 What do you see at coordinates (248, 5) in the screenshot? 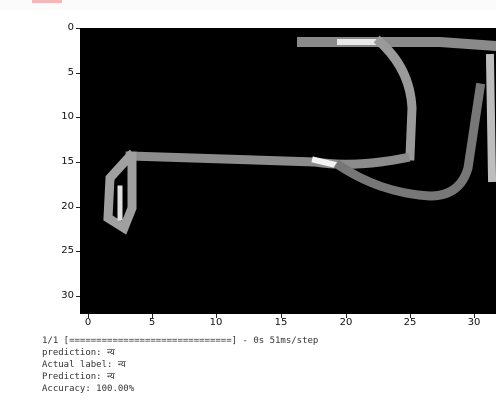
I see `window-top-bar` at bounding box center [248, 5].